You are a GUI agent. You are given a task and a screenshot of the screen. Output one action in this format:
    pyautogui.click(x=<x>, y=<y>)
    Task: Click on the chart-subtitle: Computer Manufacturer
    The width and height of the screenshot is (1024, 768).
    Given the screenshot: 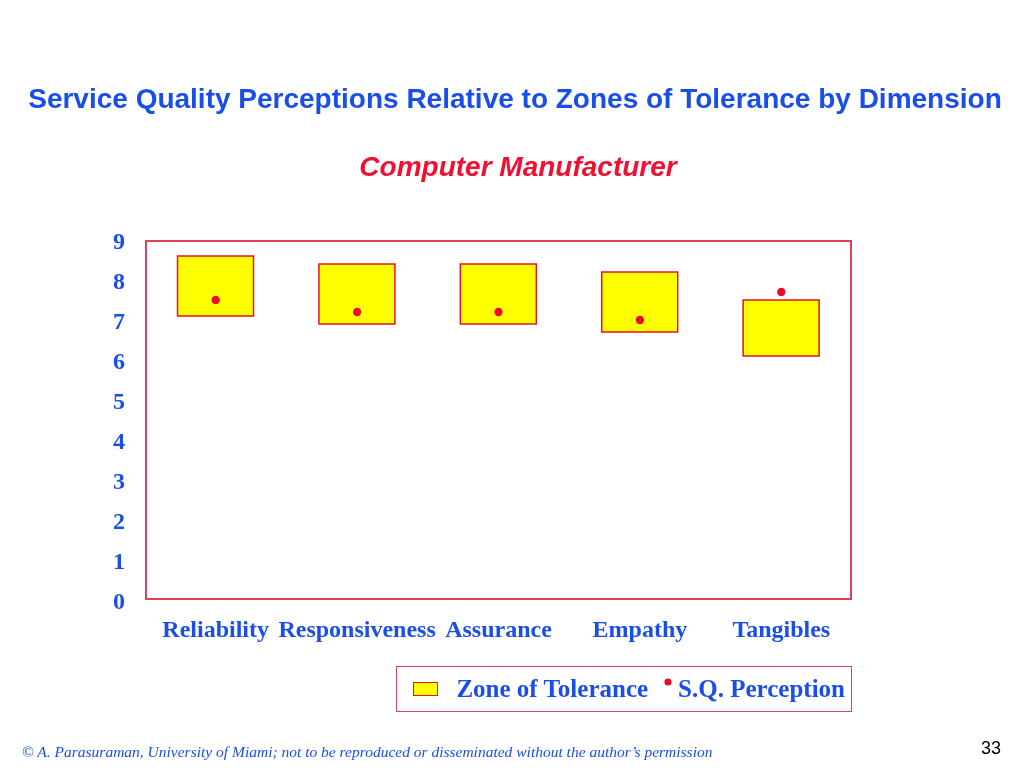 What is the action you would take?
    pyautogui.click(x=518, y=166)
    